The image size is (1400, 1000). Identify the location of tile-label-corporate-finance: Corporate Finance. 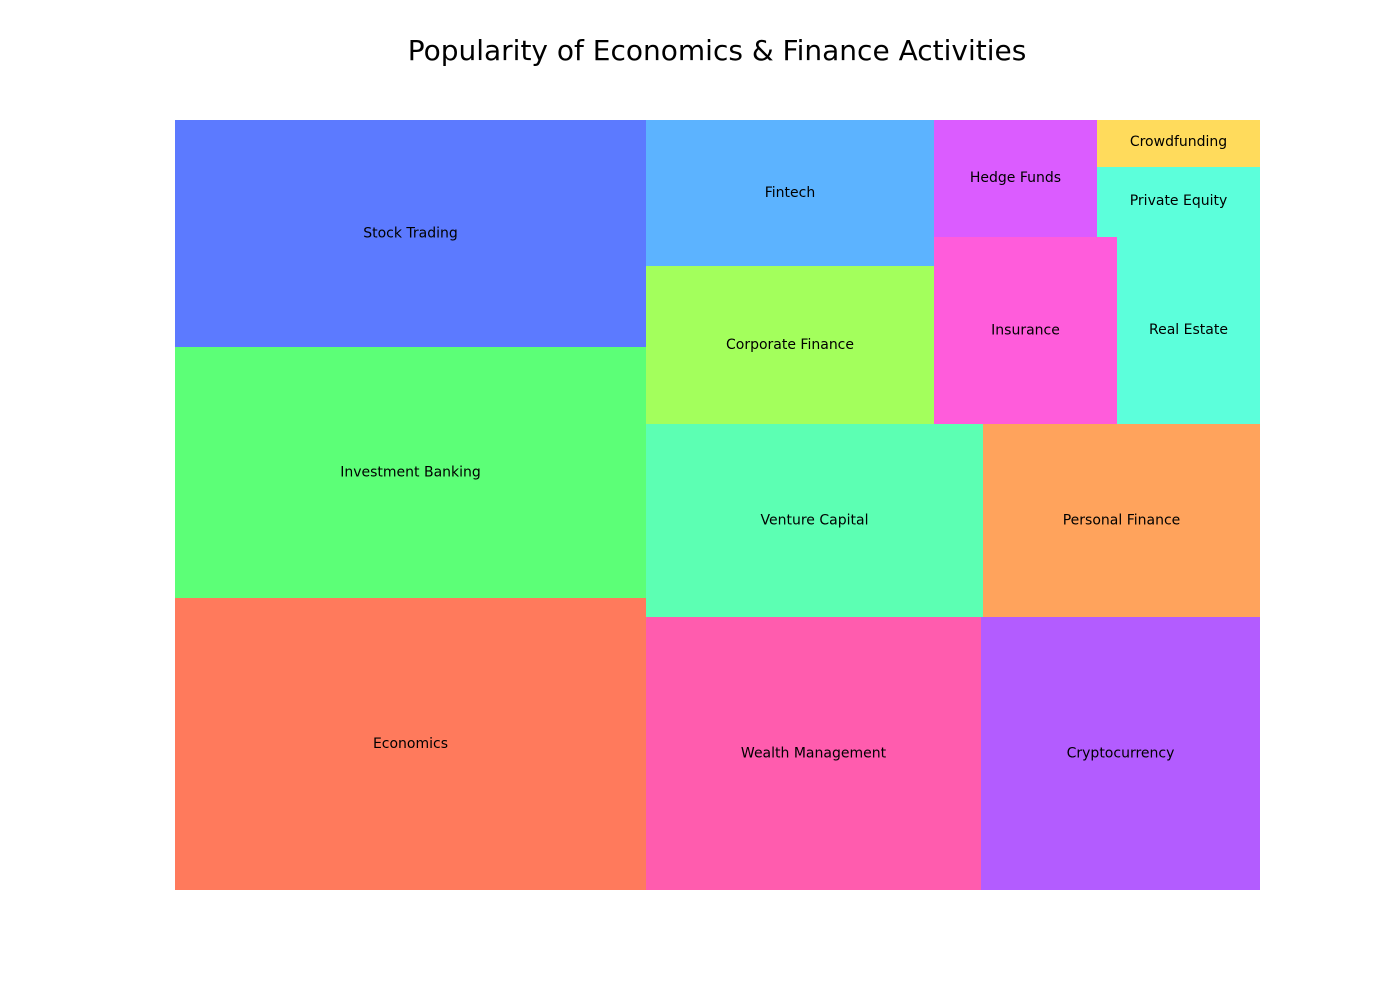
(790, 345).